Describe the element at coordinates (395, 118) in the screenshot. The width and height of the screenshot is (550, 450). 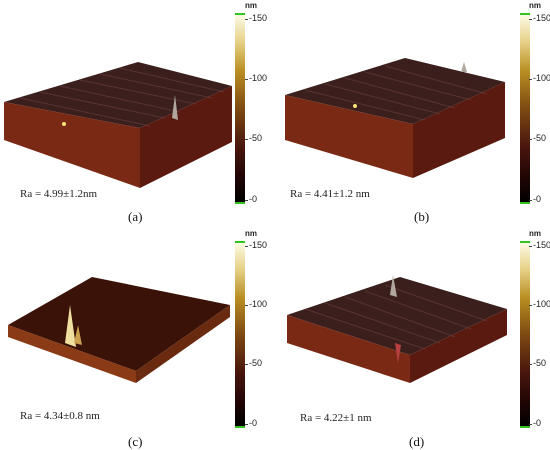
I see `afm-surface-b` at that location.